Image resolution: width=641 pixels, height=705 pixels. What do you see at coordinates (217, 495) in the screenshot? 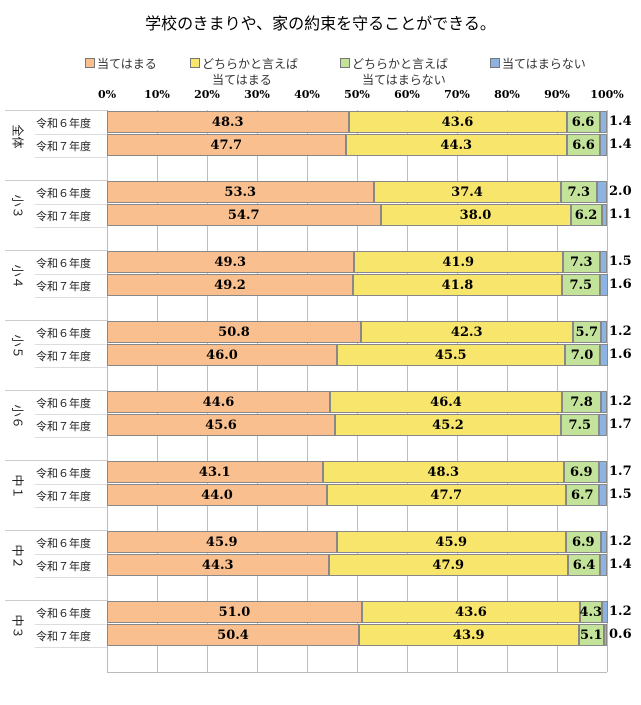
I see `bar-segment: 44.0` at bounding box center [217, 495].